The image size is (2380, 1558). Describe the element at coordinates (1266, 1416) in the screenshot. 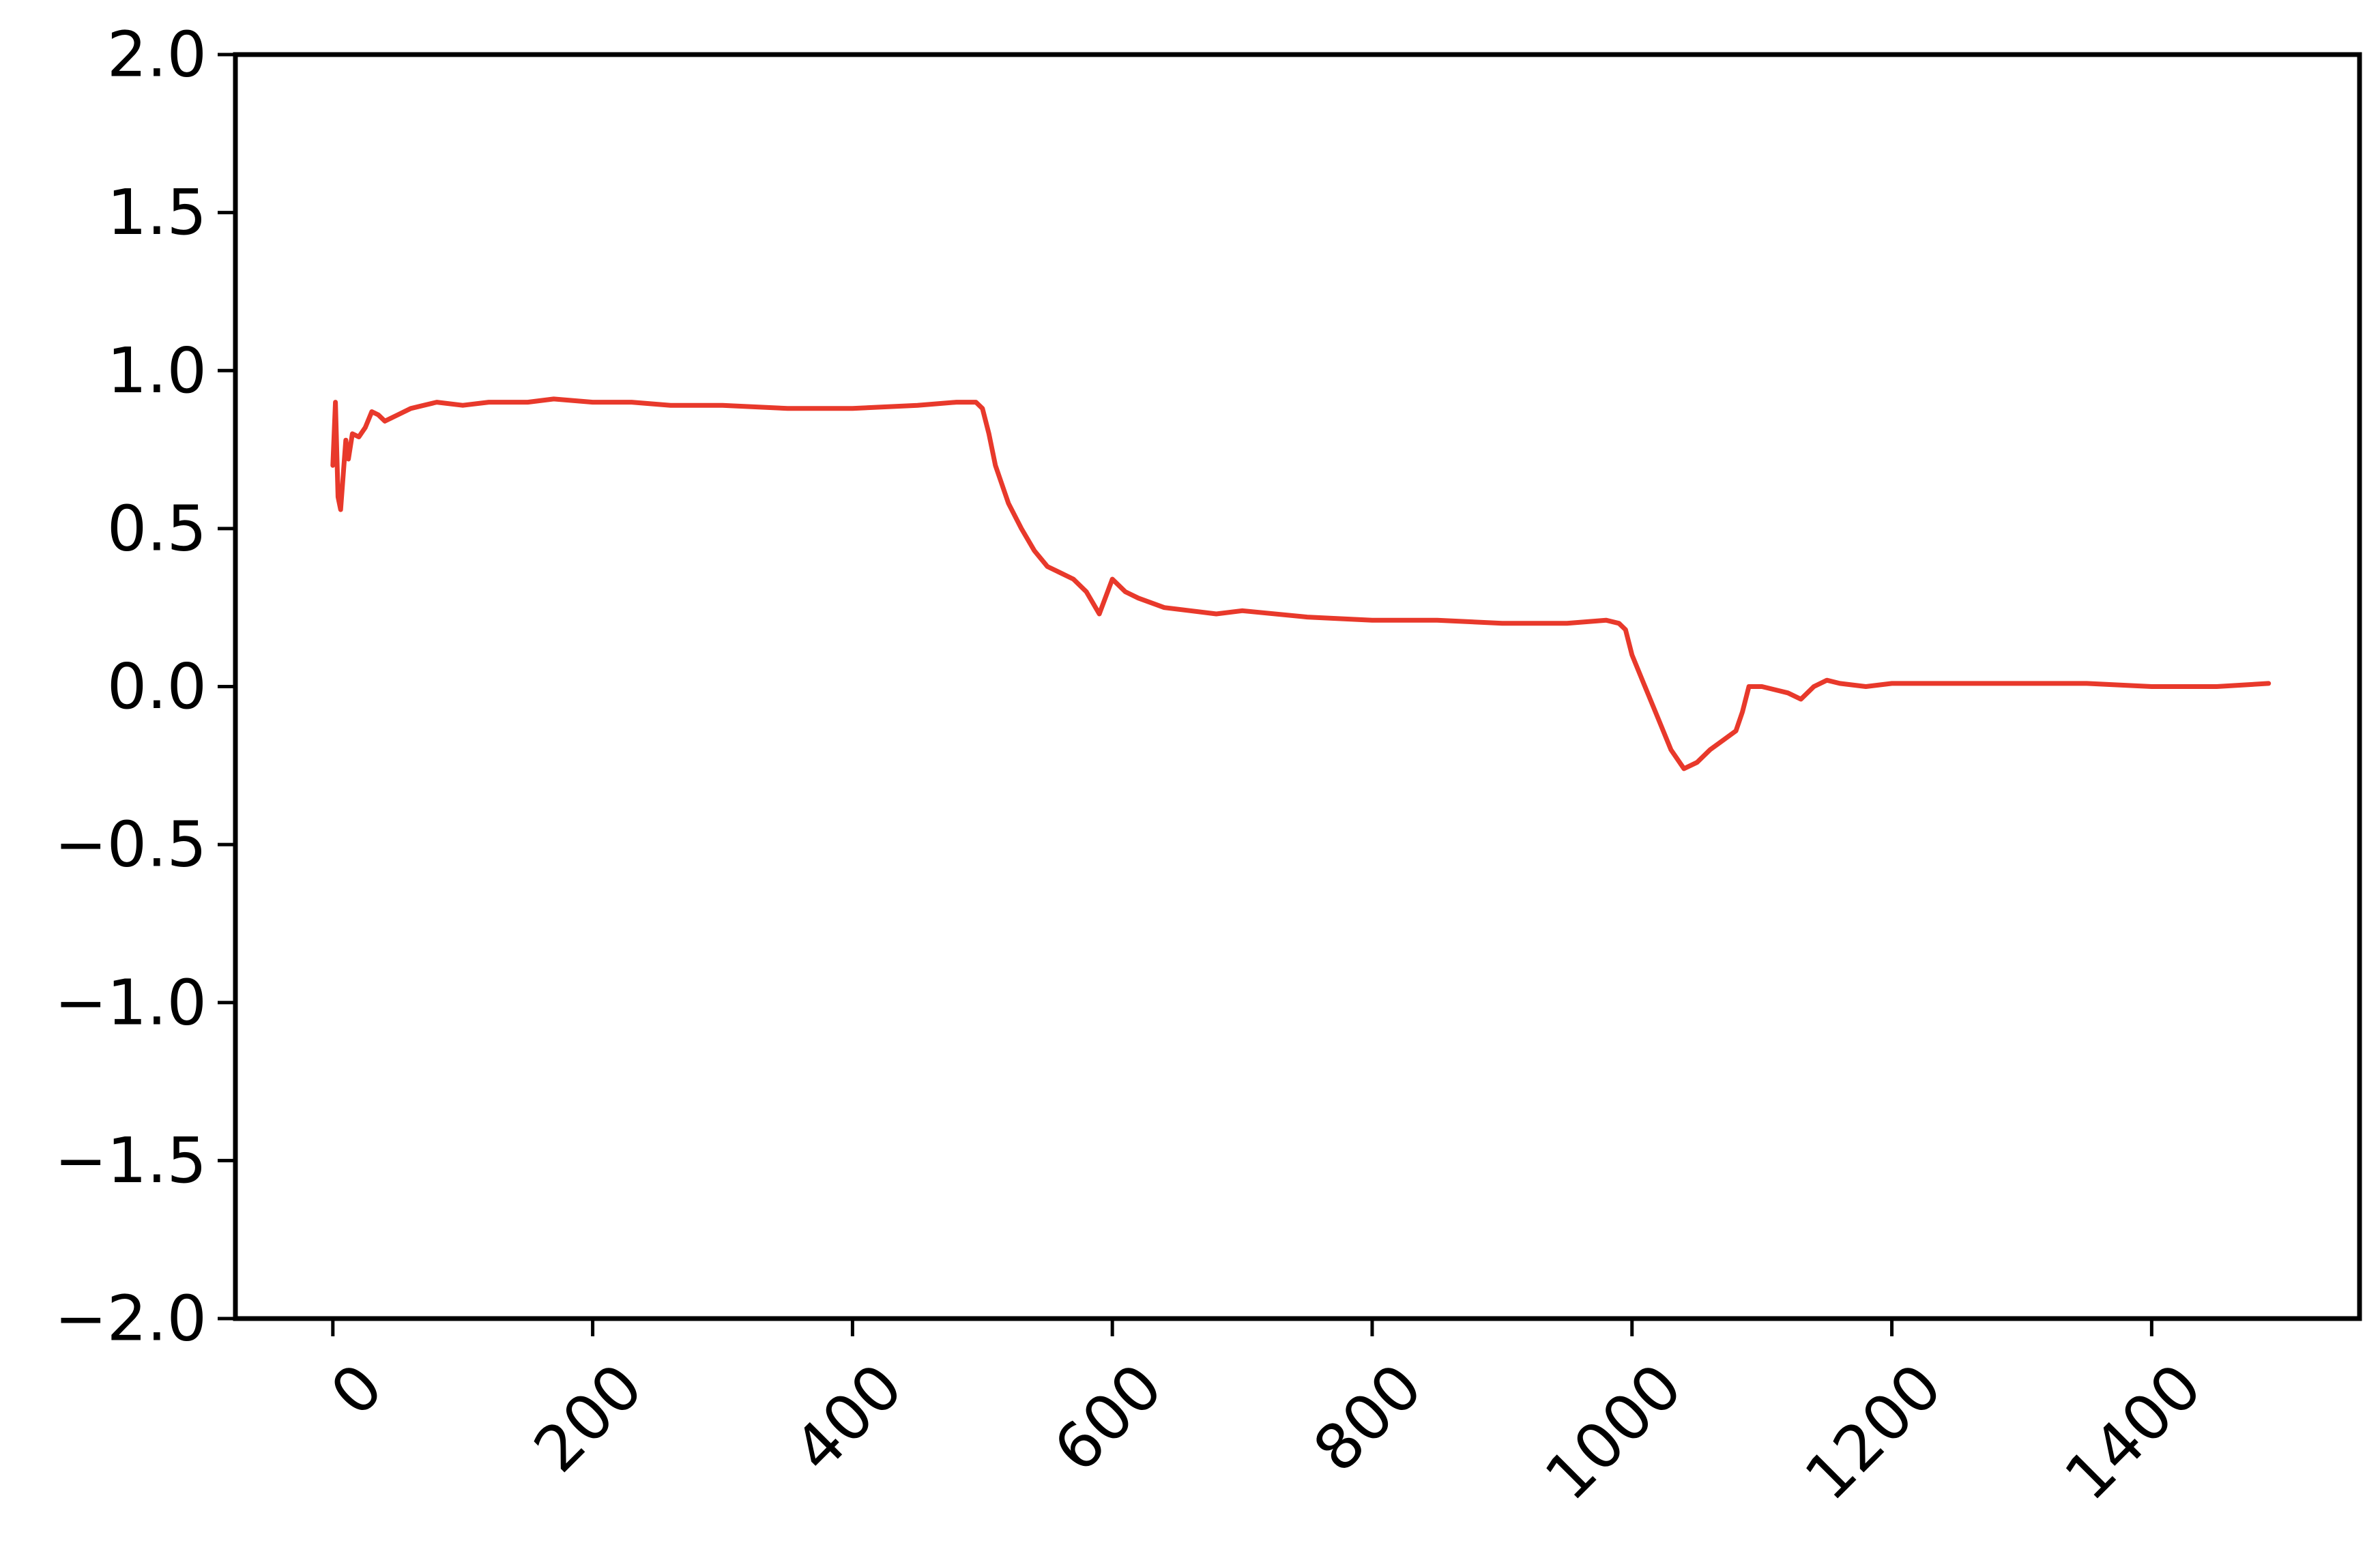

I see `x-axis: 0 200 400 600 800 1000 1200 1400` at that location.